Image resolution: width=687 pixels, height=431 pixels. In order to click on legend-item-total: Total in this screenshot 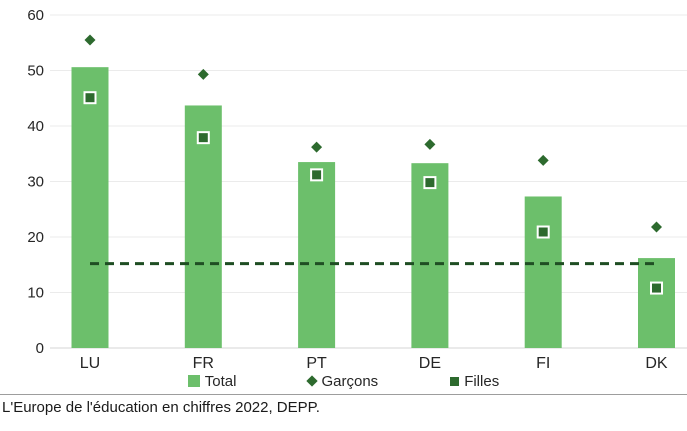, I will do `click(212, 381)`.